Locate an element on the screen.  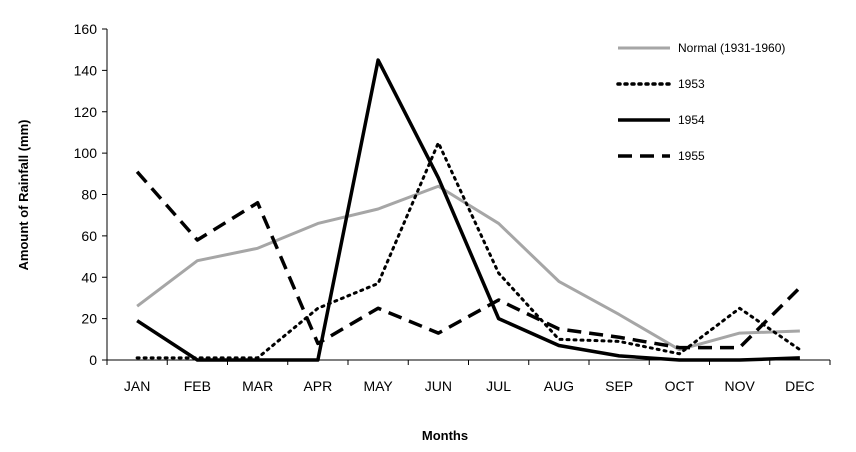
x-tick-label: JAN is located at coordinates (137, 386).